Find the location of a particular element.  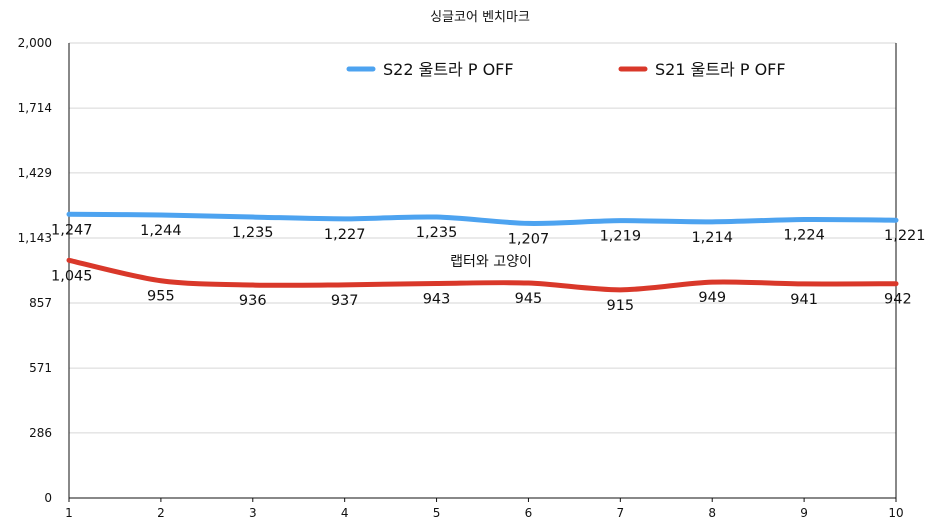

x-tick-label: 10 is located at coordinates (895, 513).